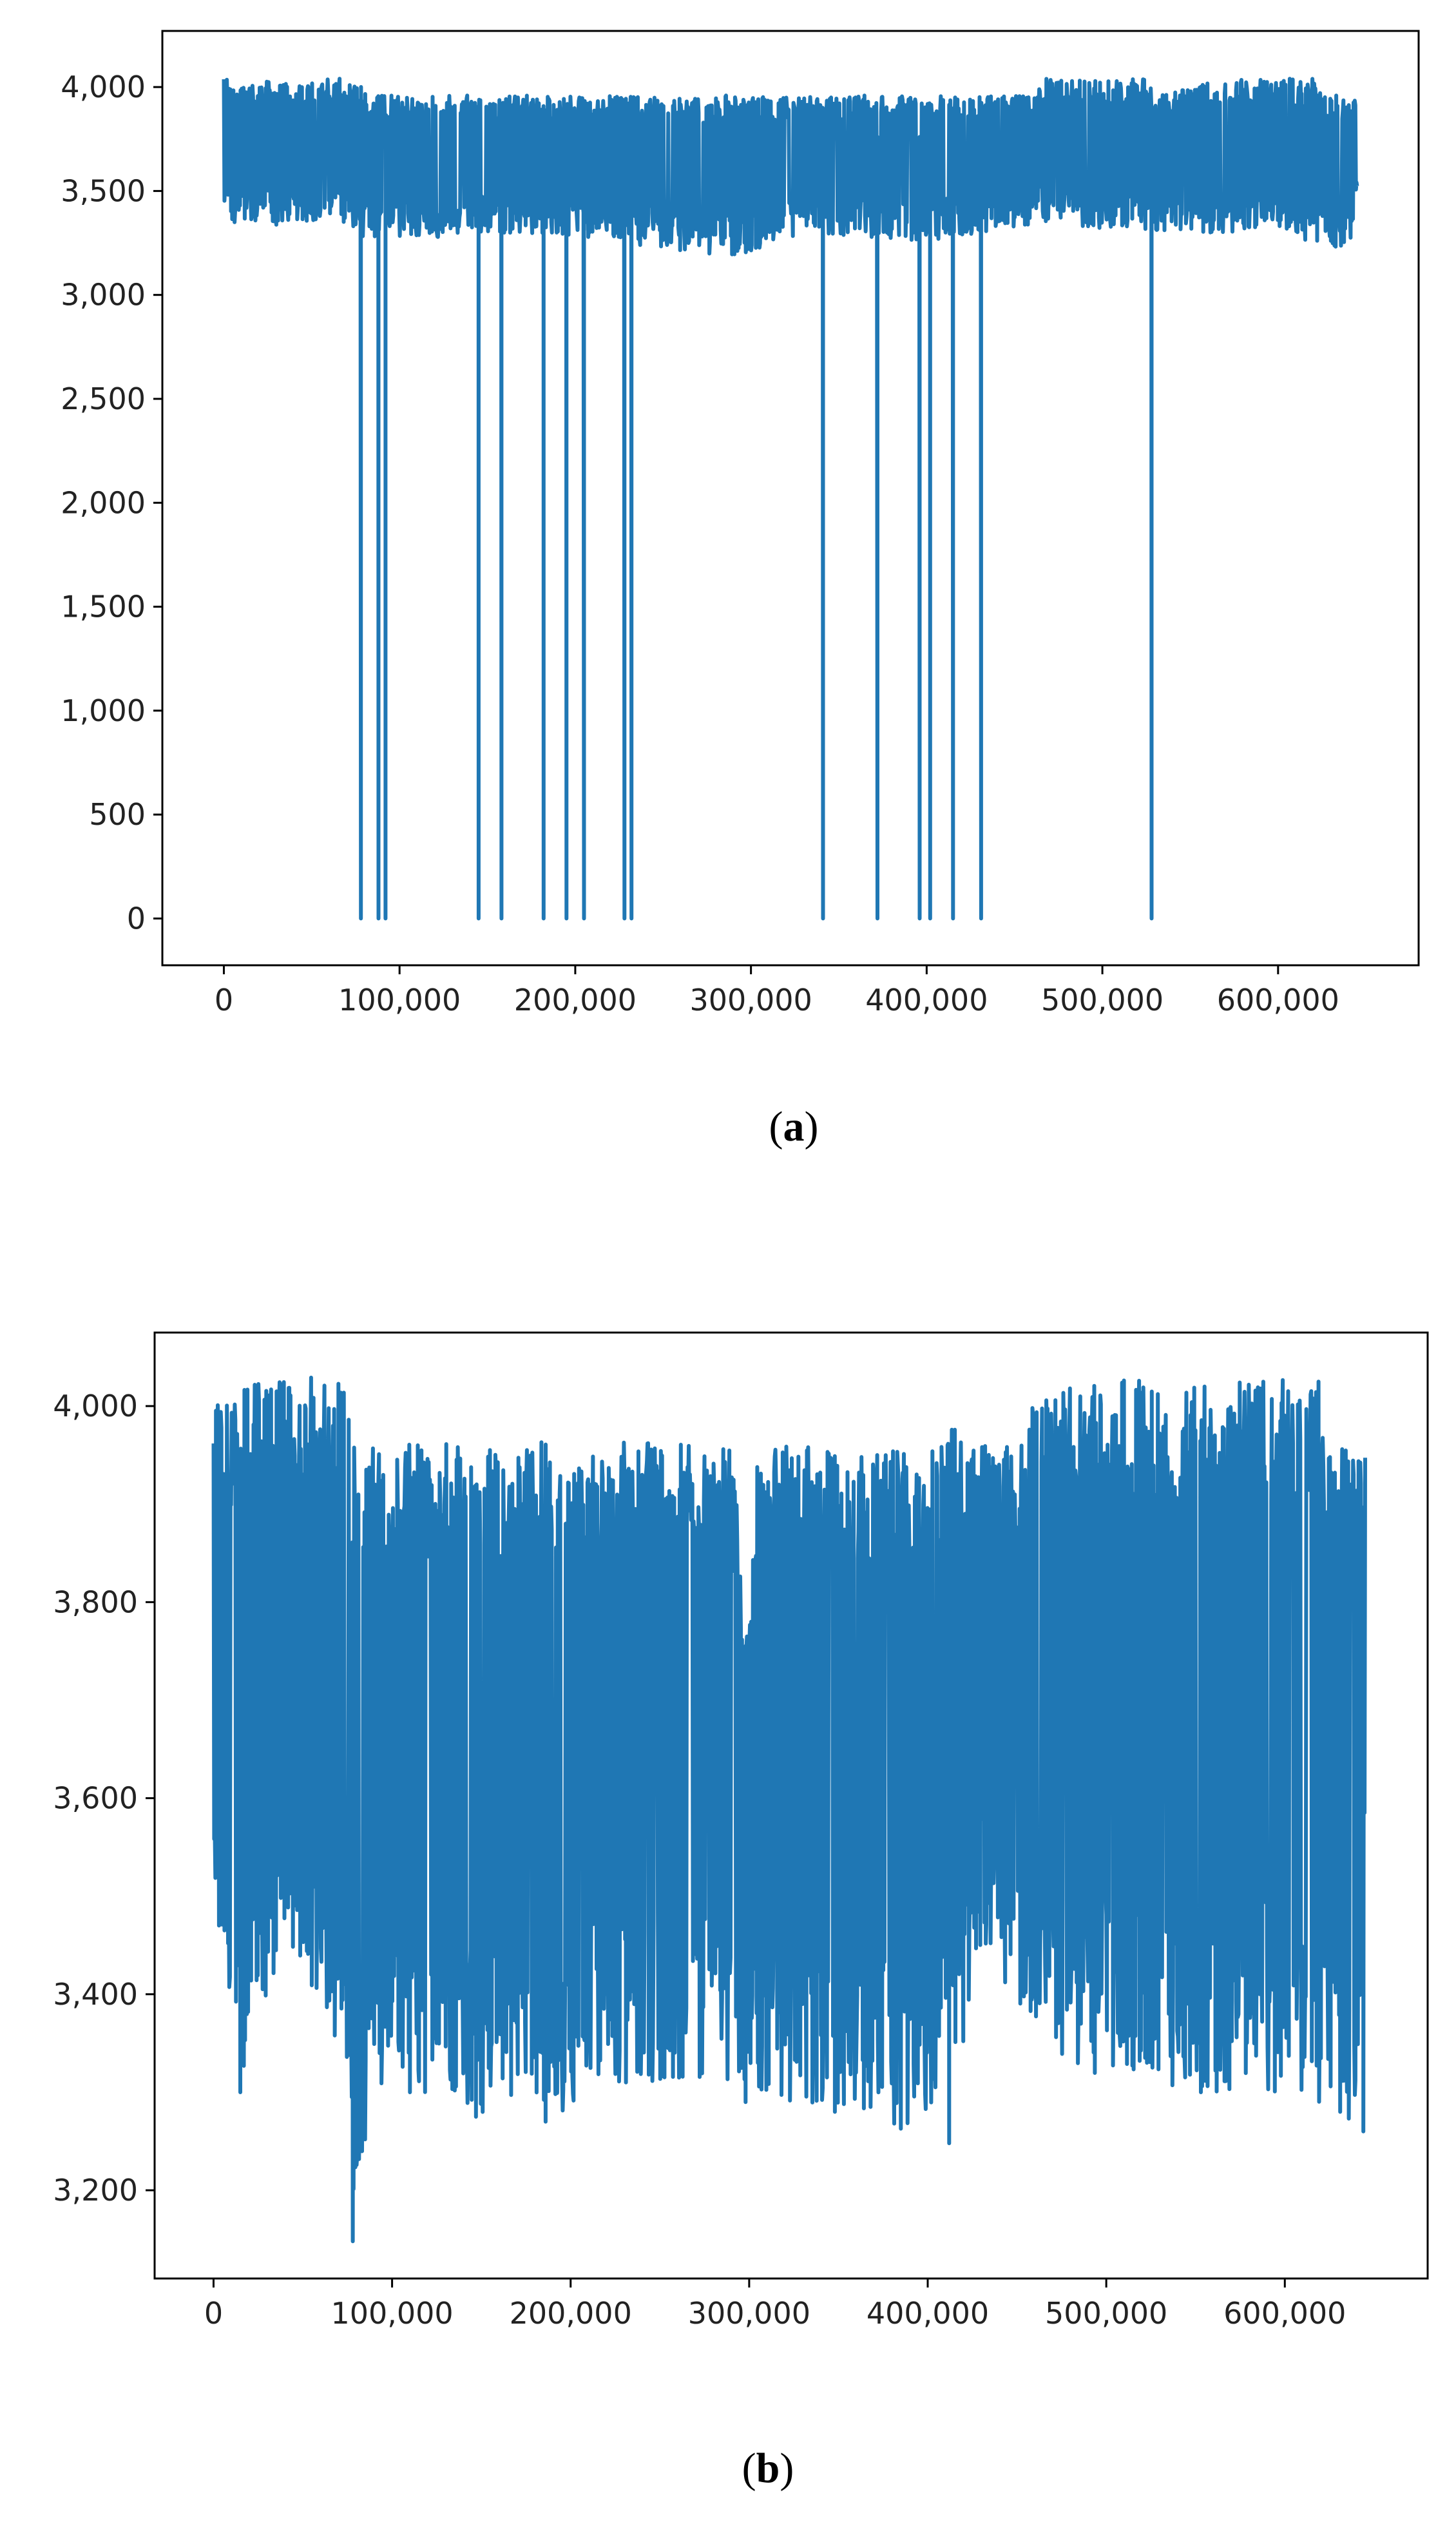  I want to click on y-tick-label: 3,800, so click(95, 1602).